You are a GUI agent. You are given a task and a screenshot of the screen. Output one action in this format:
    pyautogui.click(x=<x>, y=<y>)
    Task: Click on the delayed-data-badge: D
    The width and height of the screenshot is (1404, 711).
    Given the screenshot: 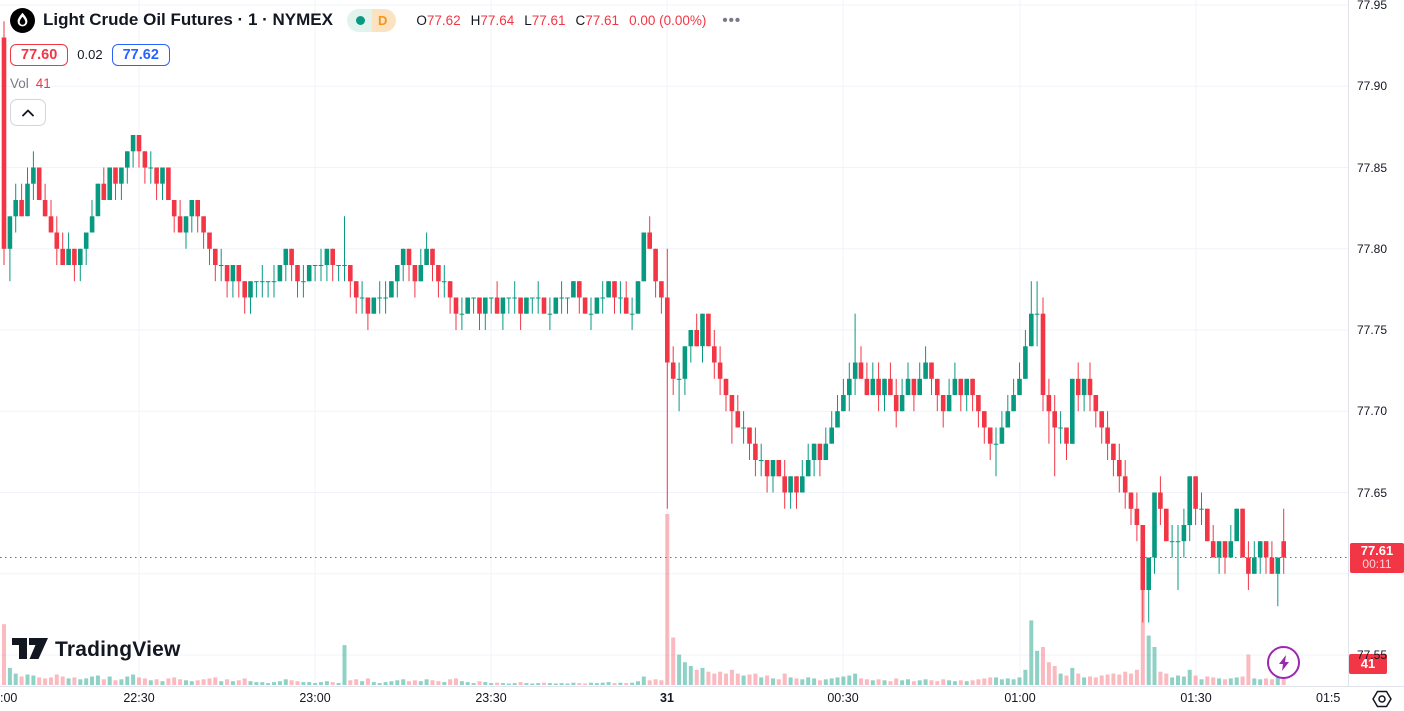 What is the action you would take?
    pyautogui.click(x=384, y=20)
    